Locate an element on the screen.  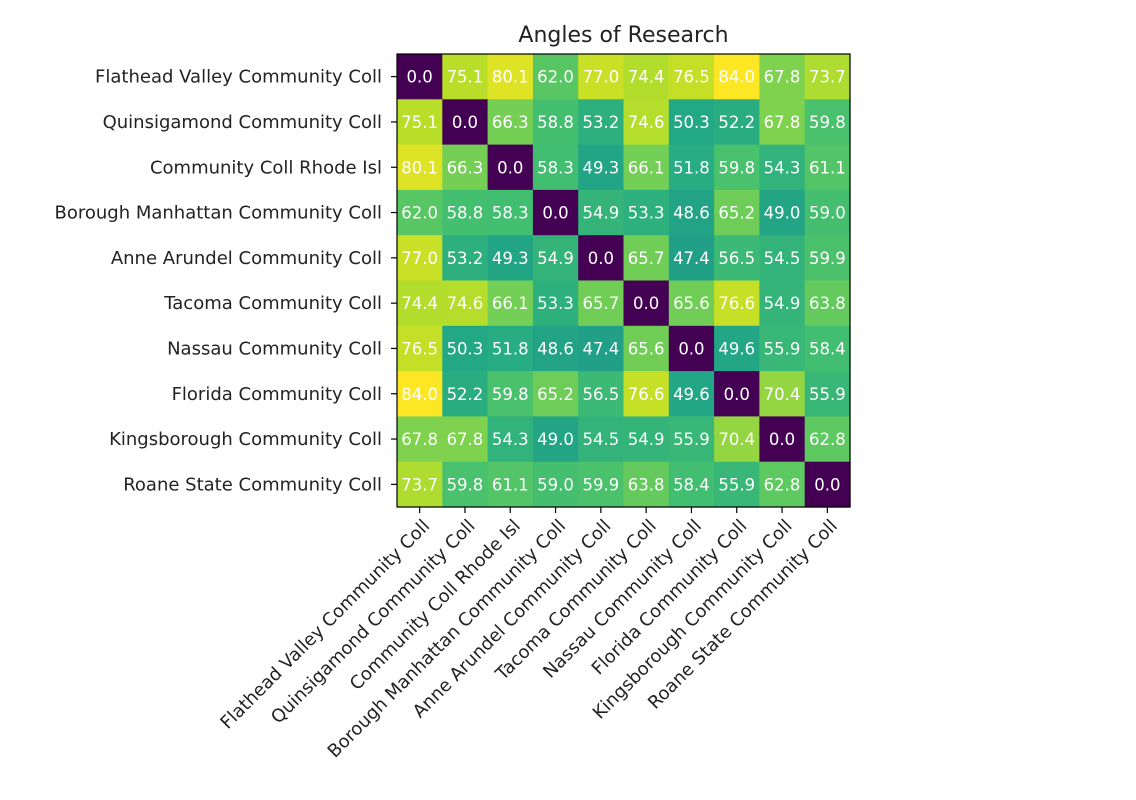
cell-value-label: 47.4 is located at coordinates (600, 348).